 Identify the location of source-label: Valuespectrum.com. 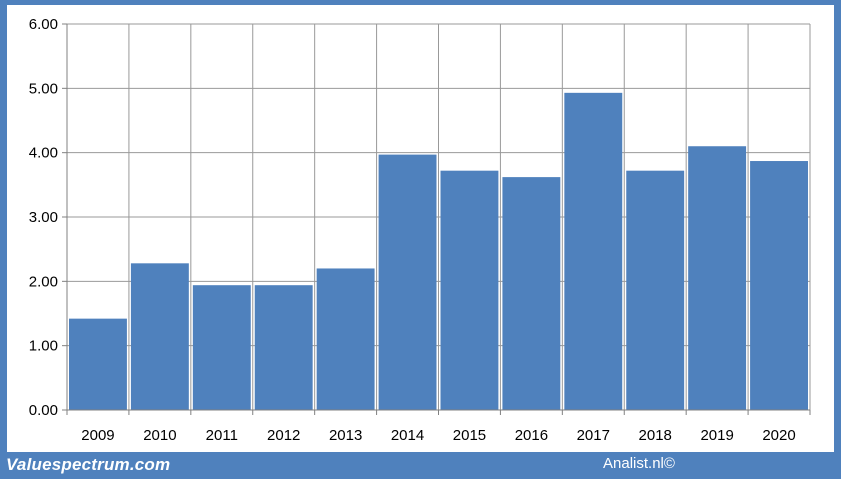
(88, 464).